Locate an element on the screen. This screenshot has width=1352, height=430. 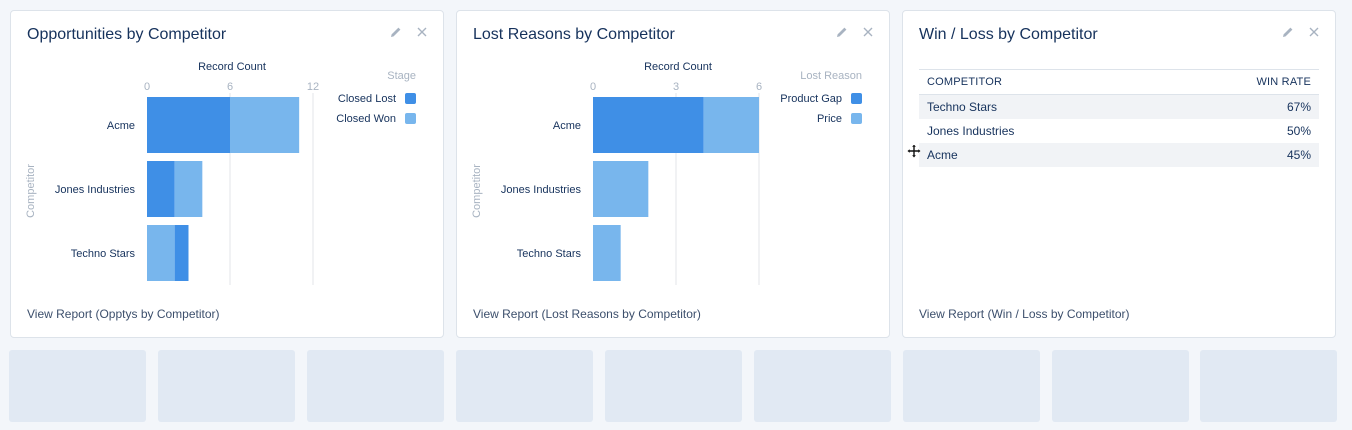
bar-price-acme is located at coordinates (731, 125).